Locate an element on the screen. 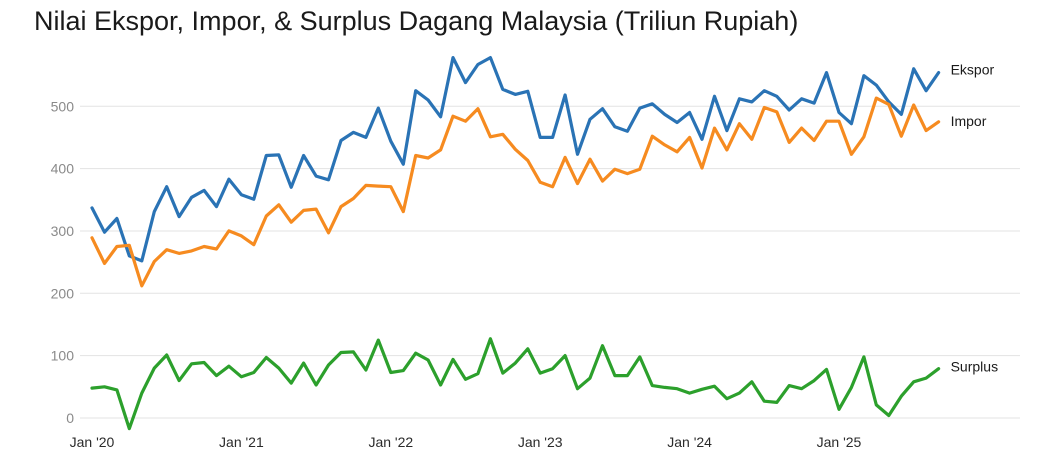 Image resolution: width=1050 pixels, height=466 pixels. series-label-ekspor: Ekspor is located at coordinates (973, 70).